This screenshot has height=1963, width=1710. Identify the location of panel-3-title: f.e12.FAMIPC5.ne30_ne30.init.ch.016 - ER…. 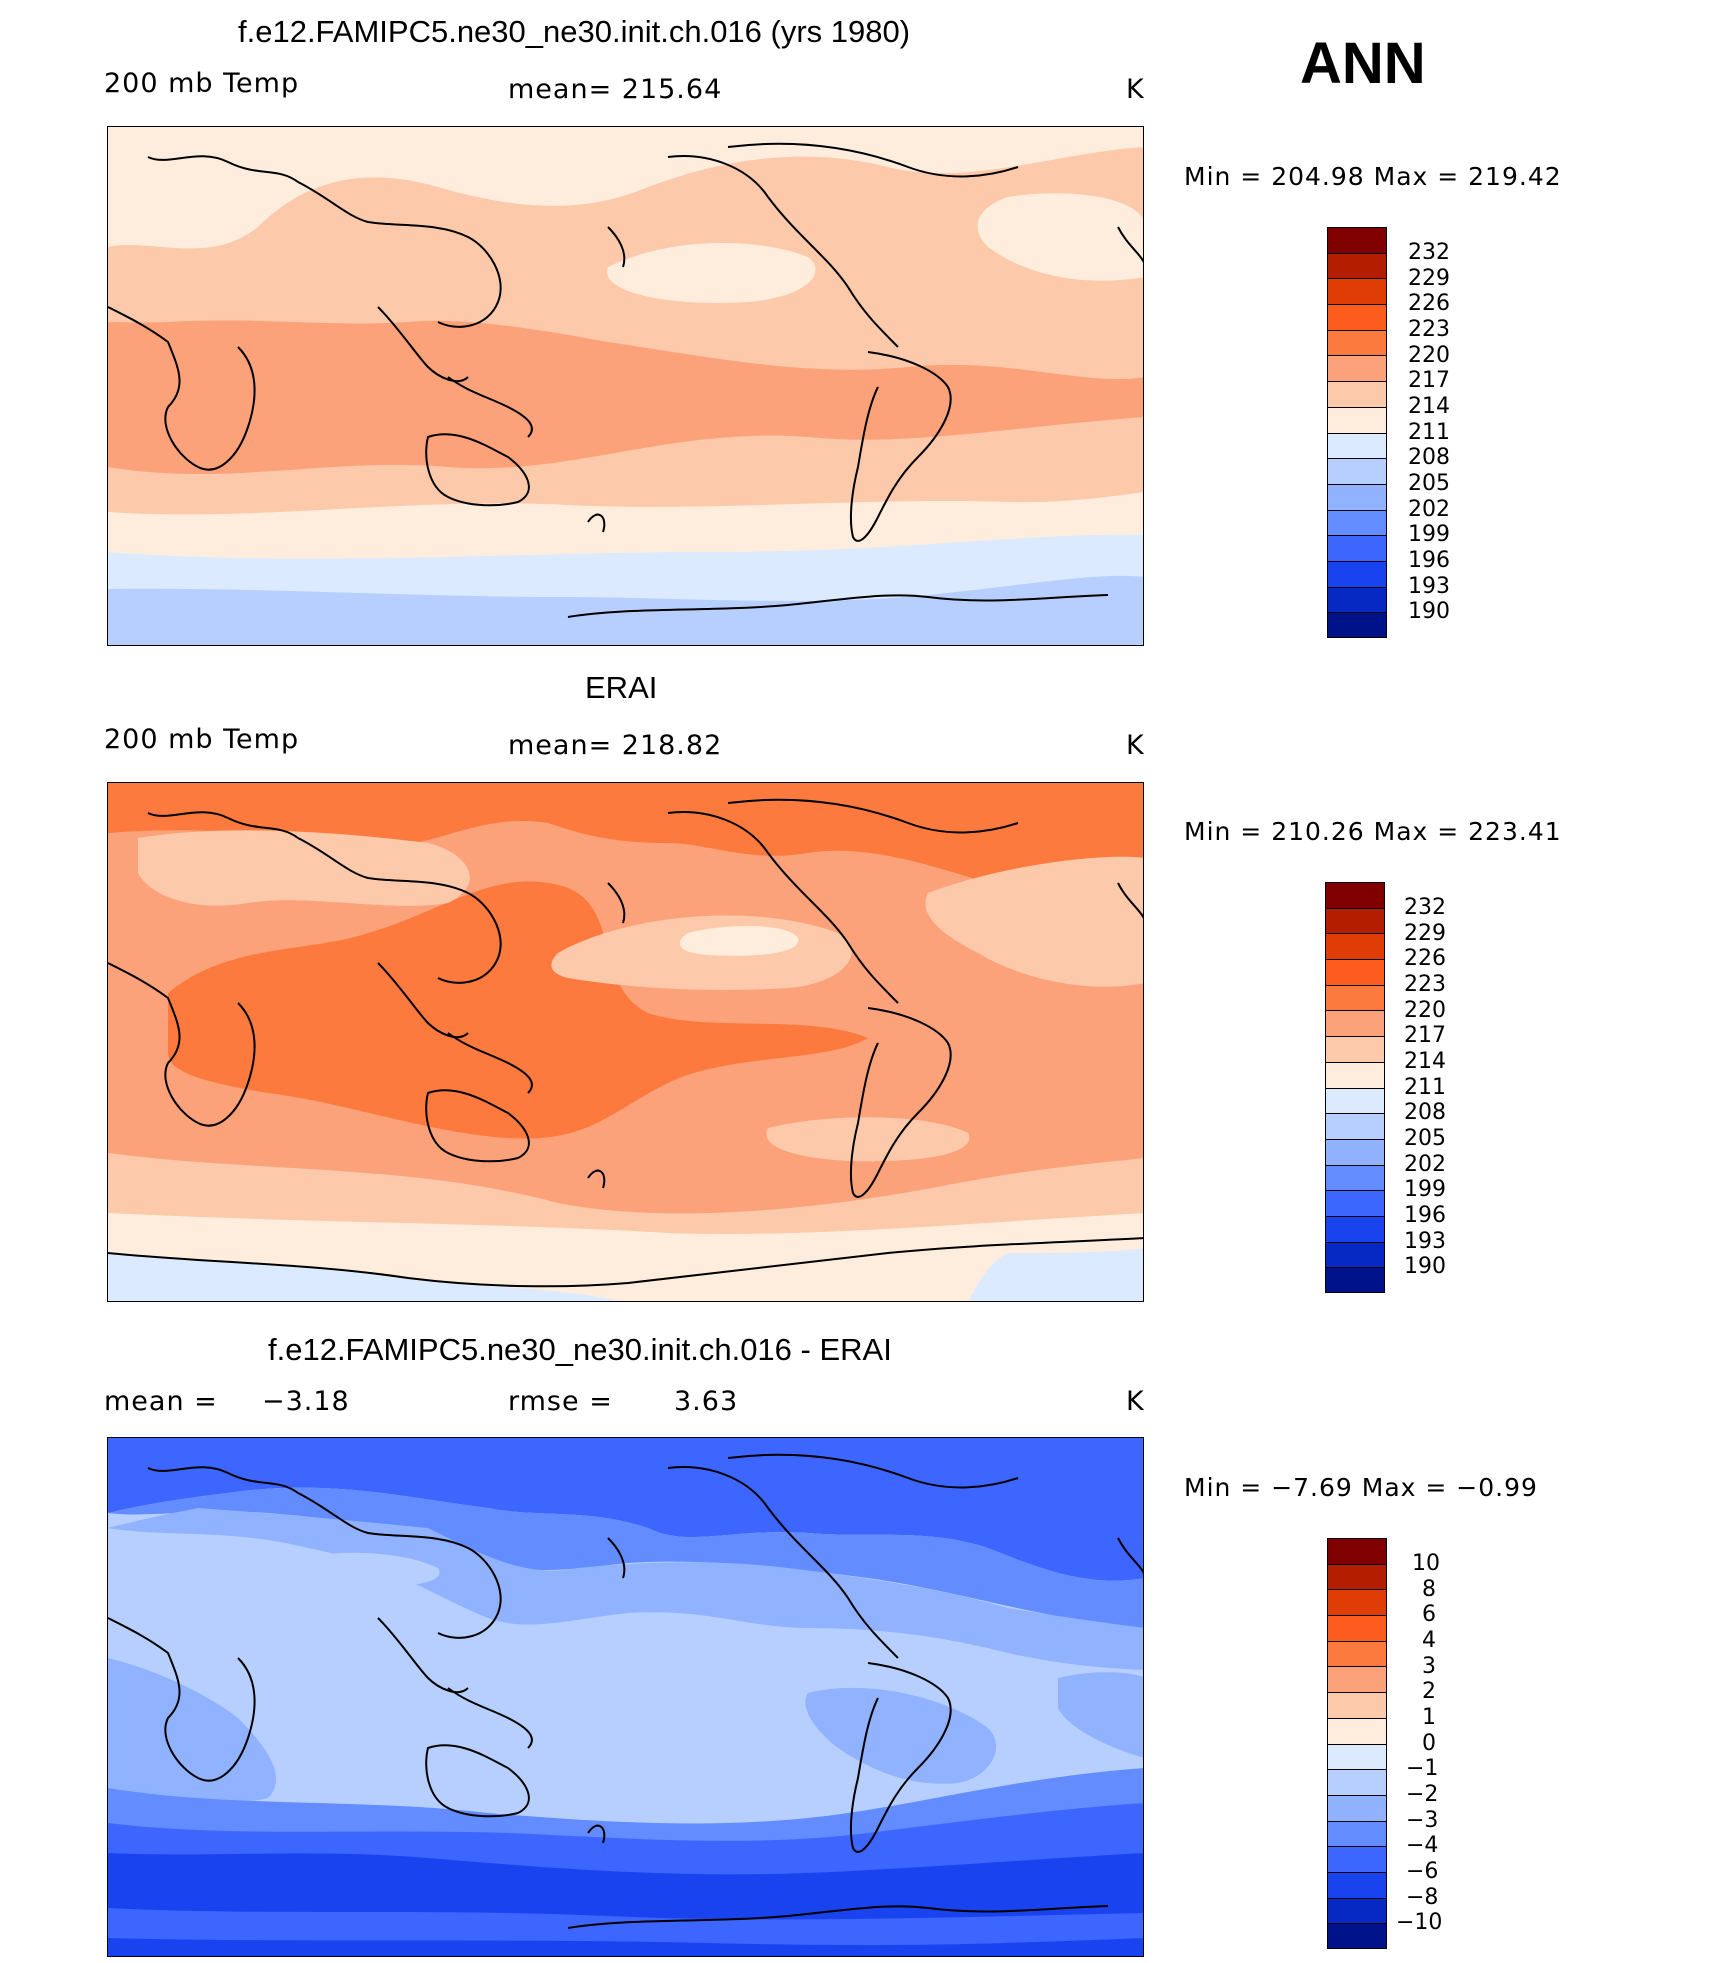
(580, 1349).